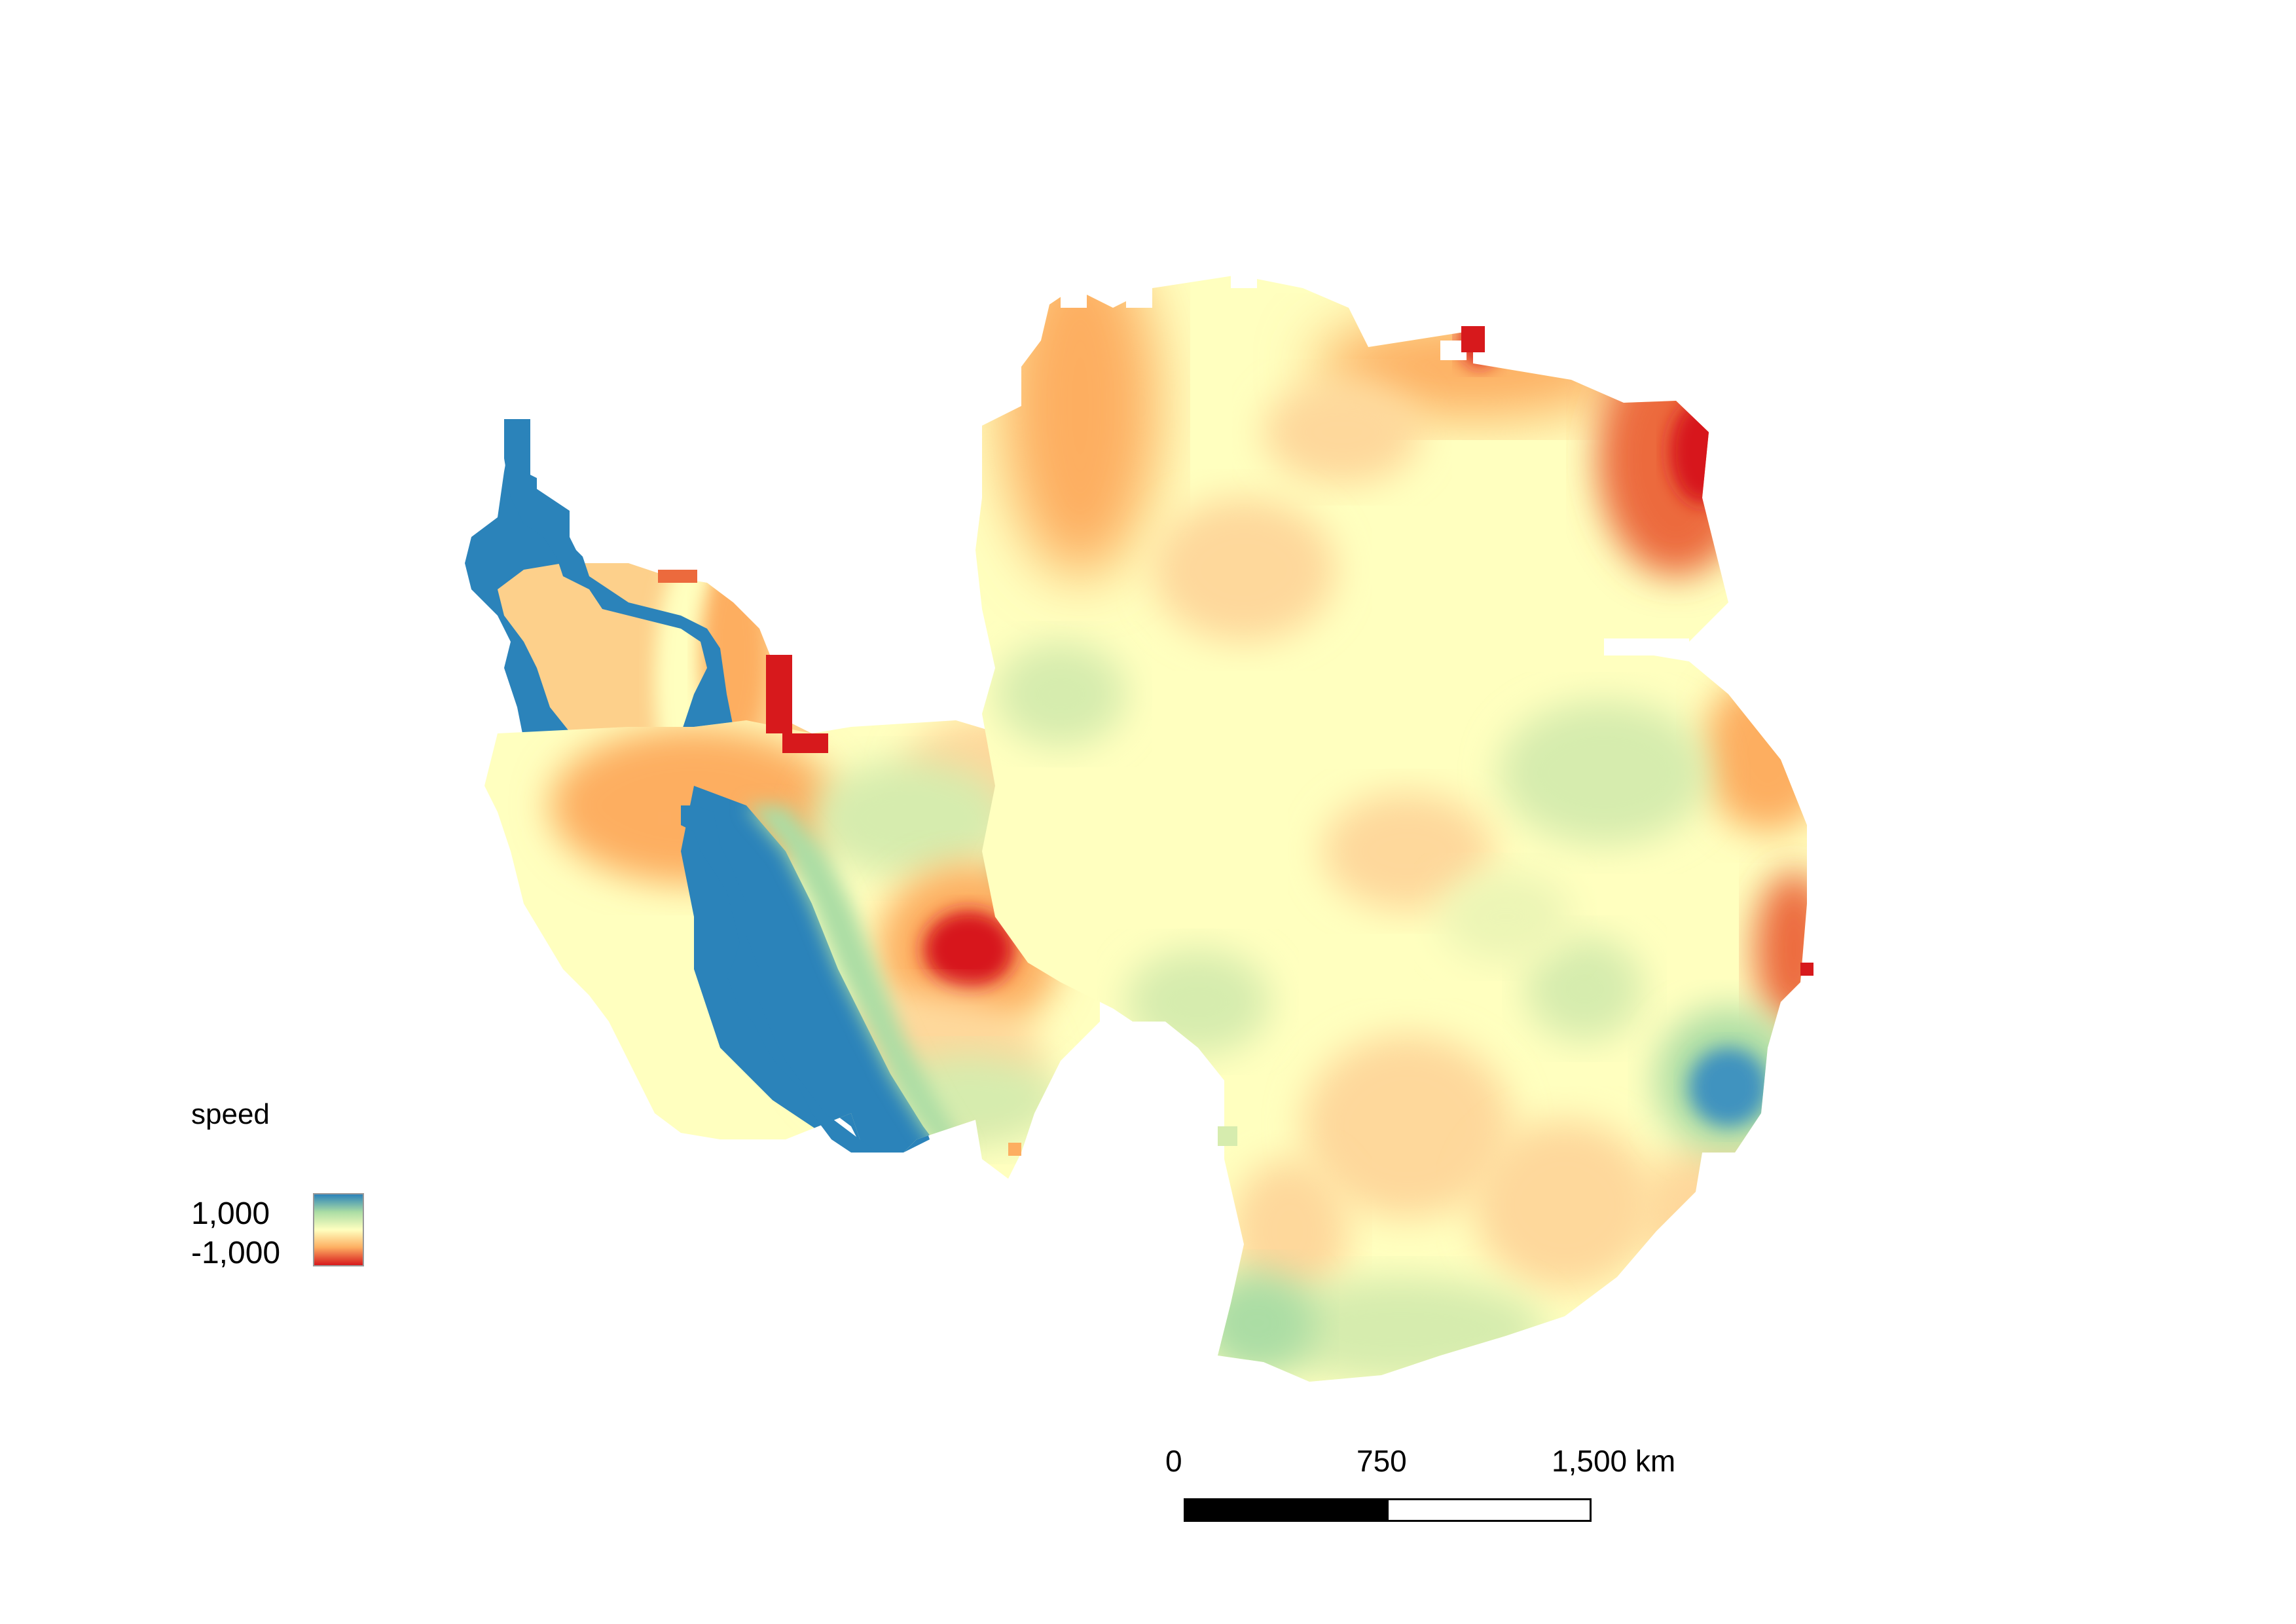 The width and height of the screenshot is (2296, 1624). What do you see at coordinates (1286, 1510) in the screenshot?
I see `scalebar-segment-black` at bounding box center [1286, 1510].